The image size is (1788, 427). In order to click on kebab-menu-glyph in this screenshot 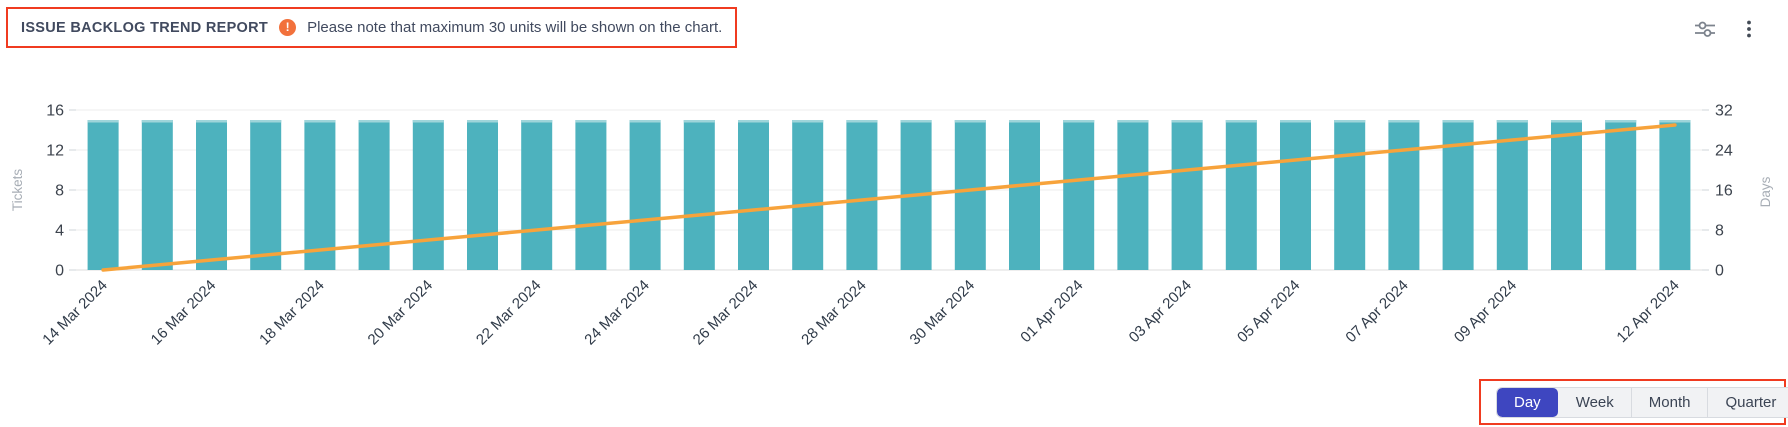, I will do `click(1749, 29)`.